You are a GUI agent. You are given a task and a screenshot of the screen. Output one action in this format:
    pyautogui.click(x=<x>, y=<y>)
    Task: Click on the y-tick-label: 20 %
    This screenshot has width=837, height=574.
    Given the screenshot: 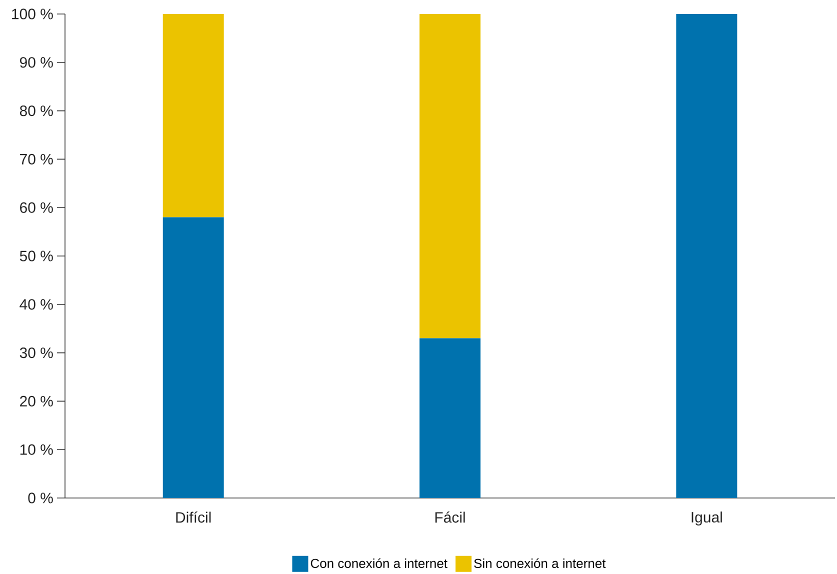 What is the action you would take?
    pyautogui.click(x=36, y=401)
    